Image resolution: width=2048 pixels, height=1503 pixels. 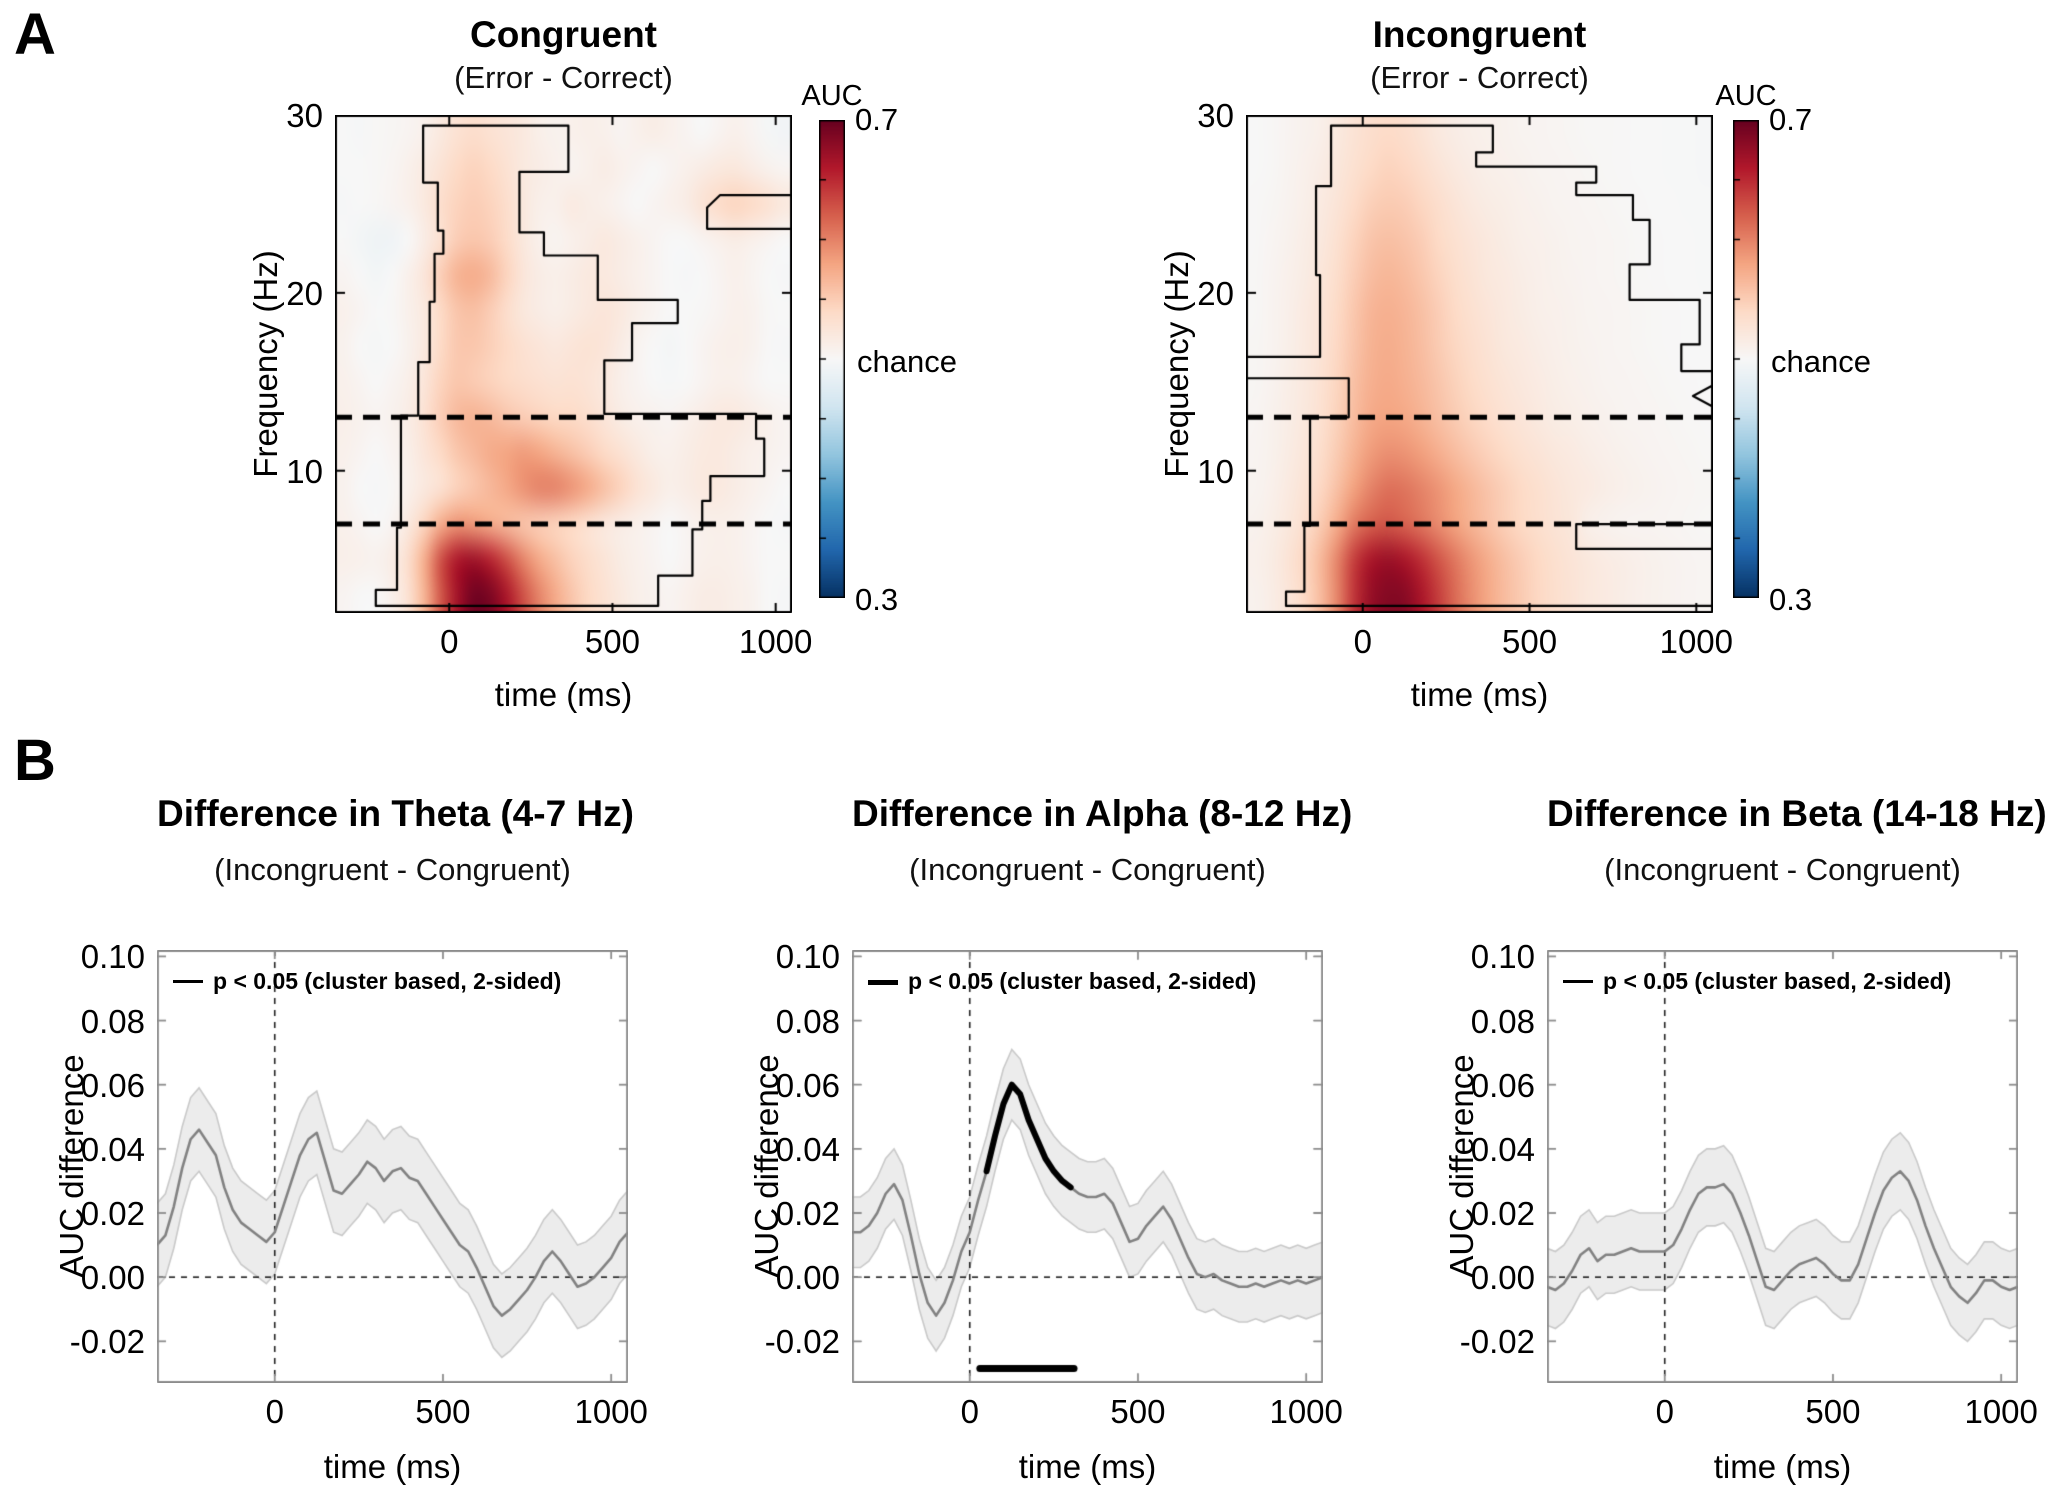 I want to click on heatmap-incongruent-title: Incongruent, so click(x=1479, y=34).